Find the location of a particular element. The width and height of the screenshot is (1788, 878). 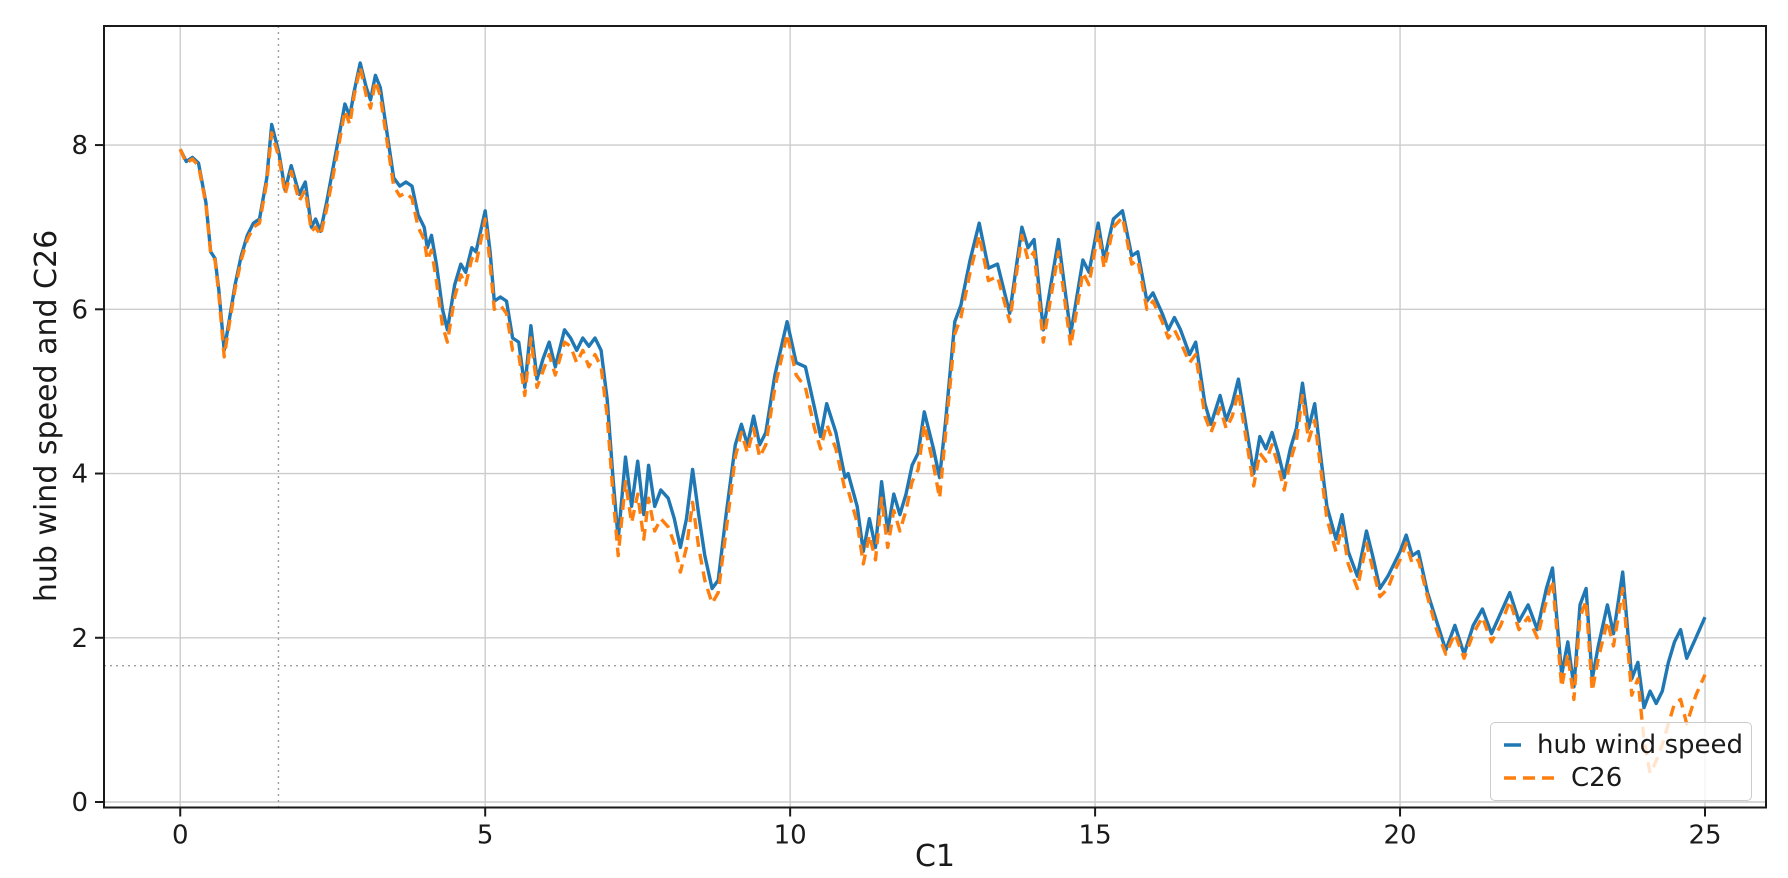

x-tick-label: 0 is located at coordinates (180, 836).